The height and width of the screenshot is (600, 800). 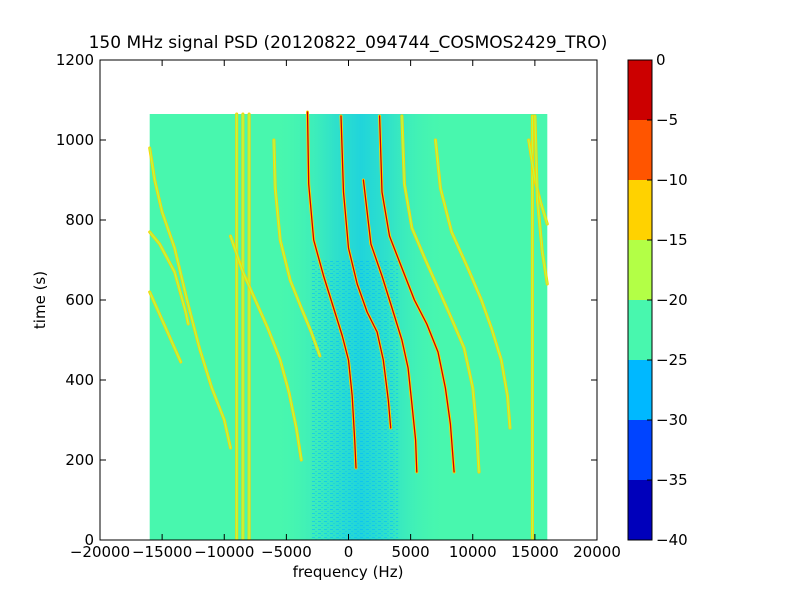 What do you see at coordinates (672, 420) in the screenshot?
I see `colorbar-tick-label: −30` at bounding box center [672, 420].